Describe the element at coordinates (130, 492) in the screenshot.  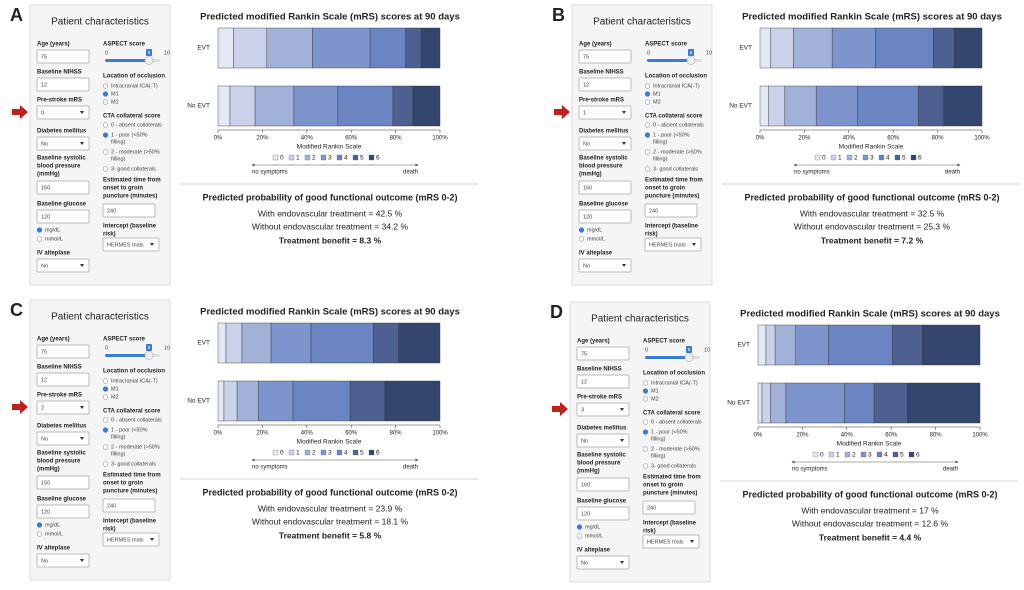
I see `field-label: puncture (minutes)` at that location.